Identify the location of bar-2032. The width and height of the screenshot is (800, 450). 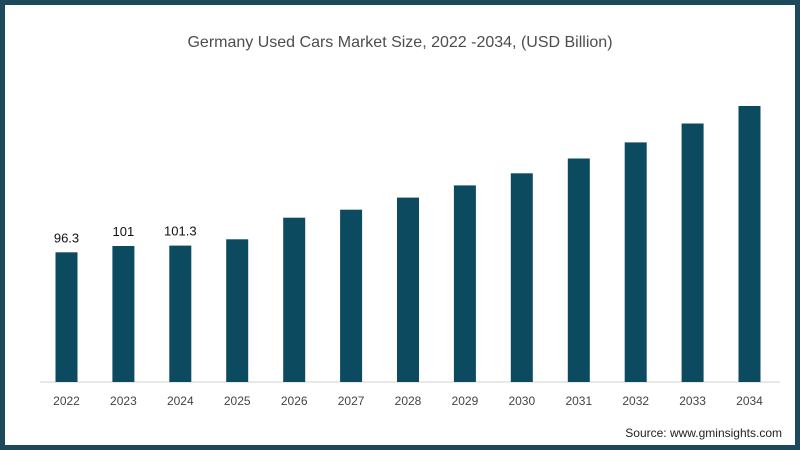
(635, 262).